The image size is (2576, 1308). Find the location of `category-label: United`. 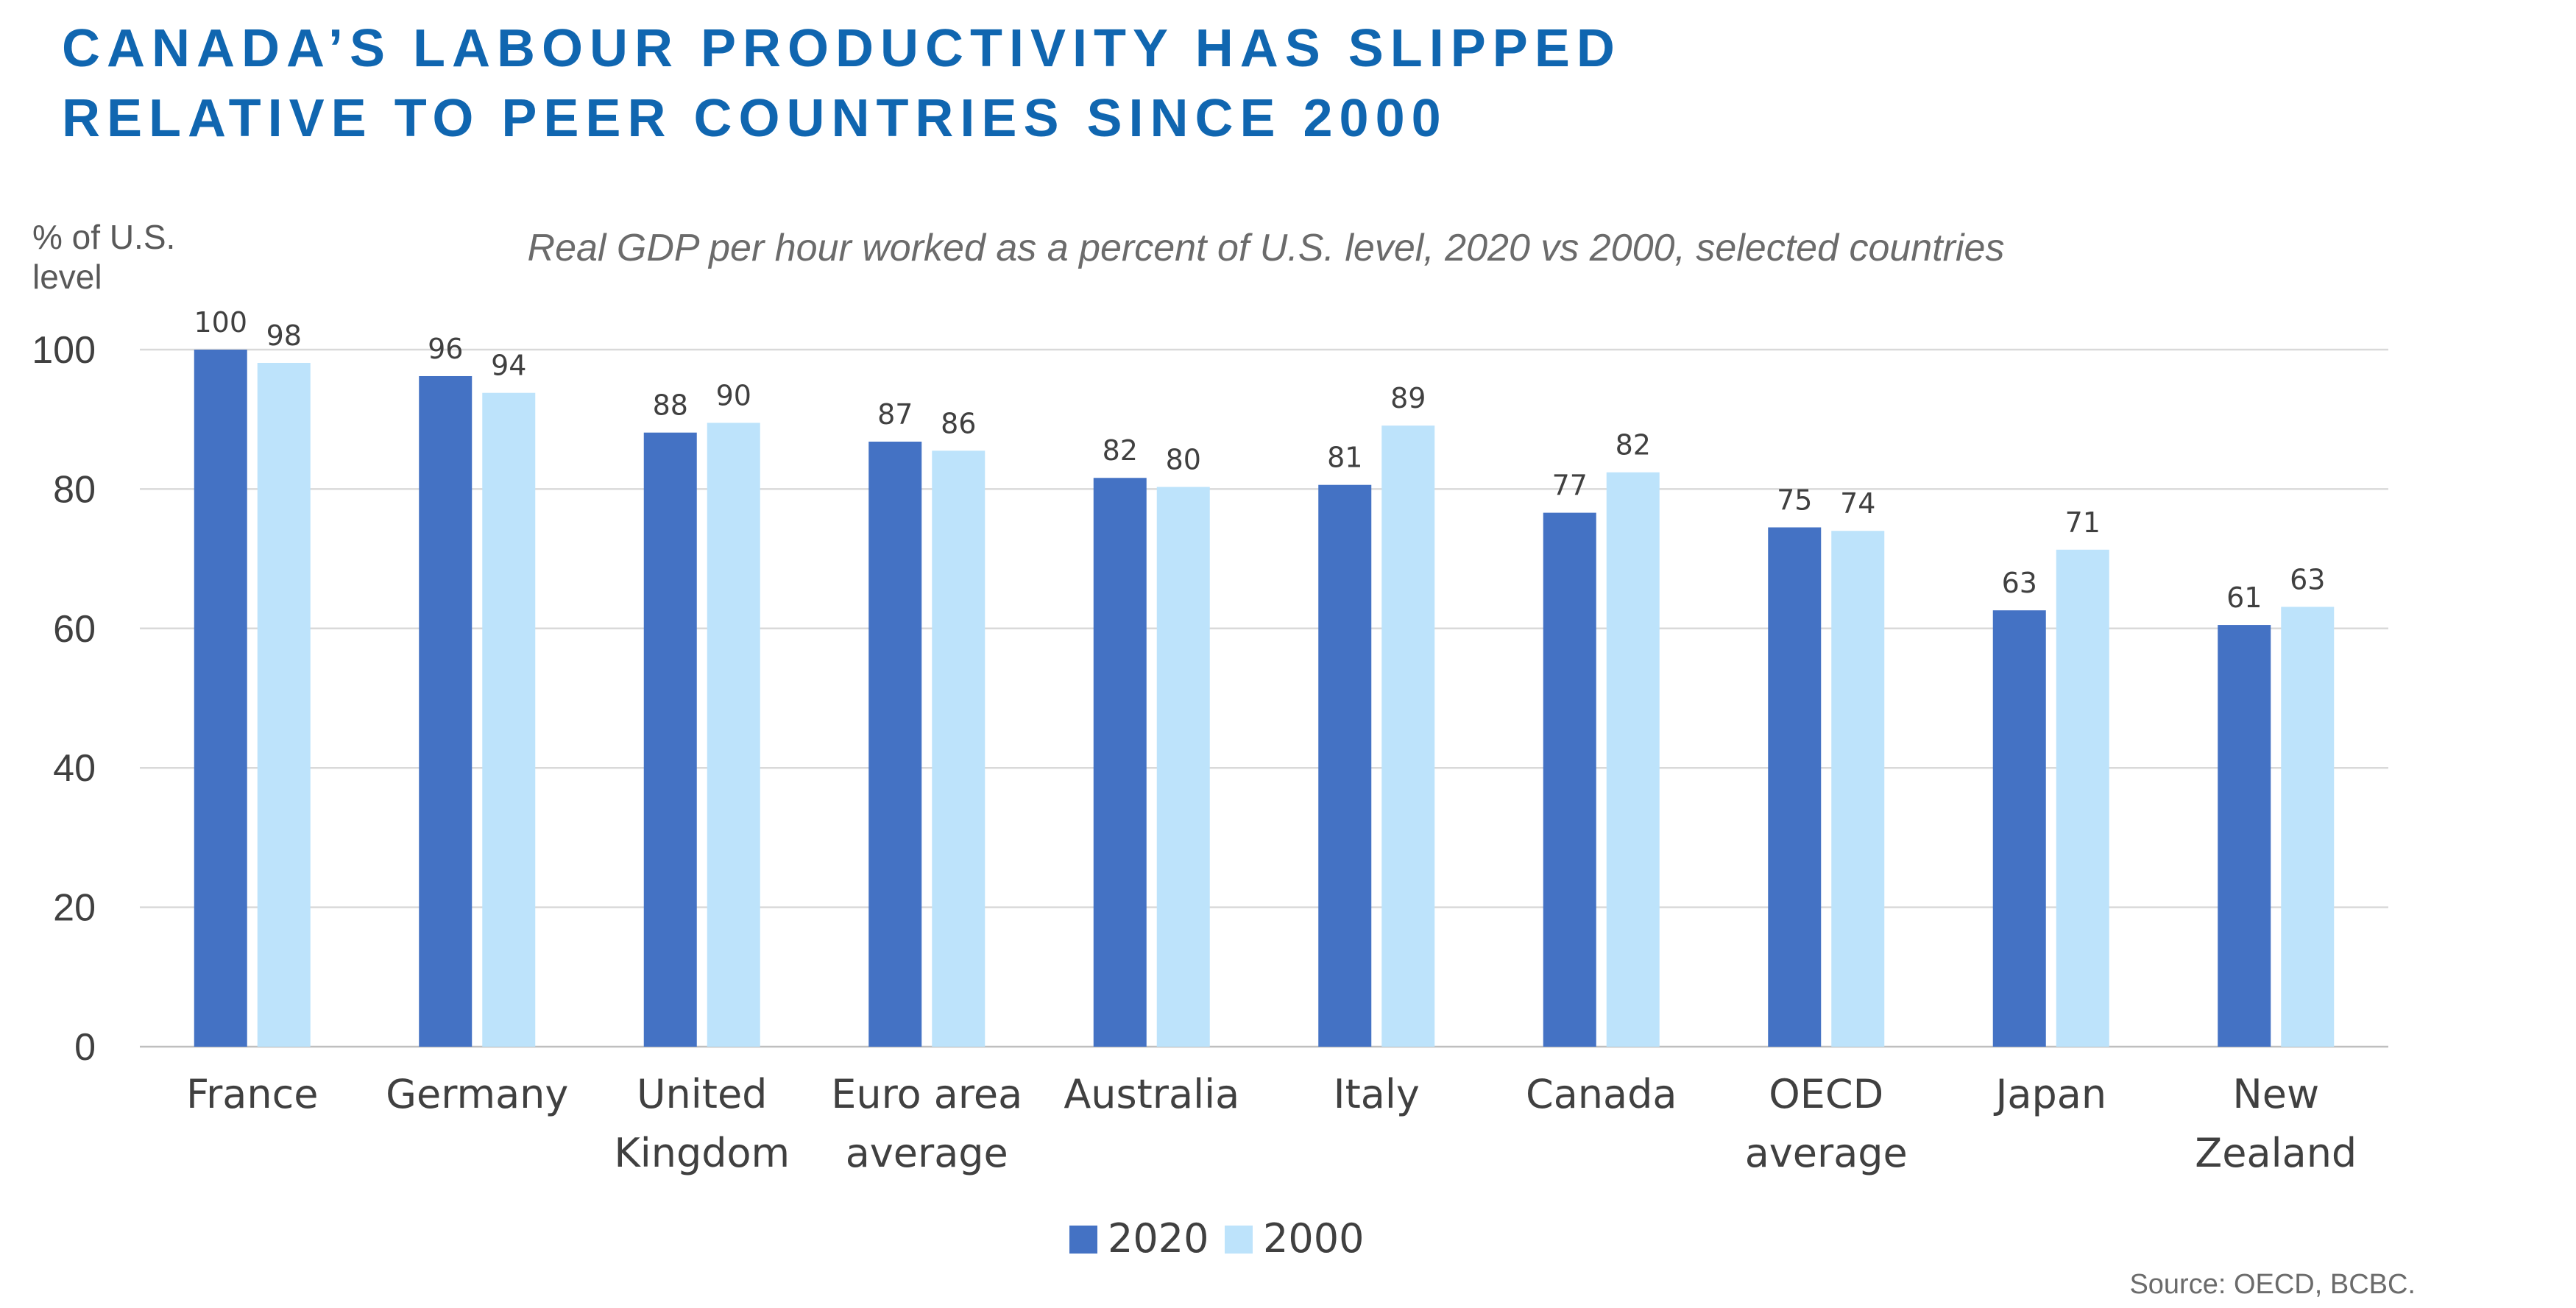

category-label: United is located at coordinates (702, 1094).